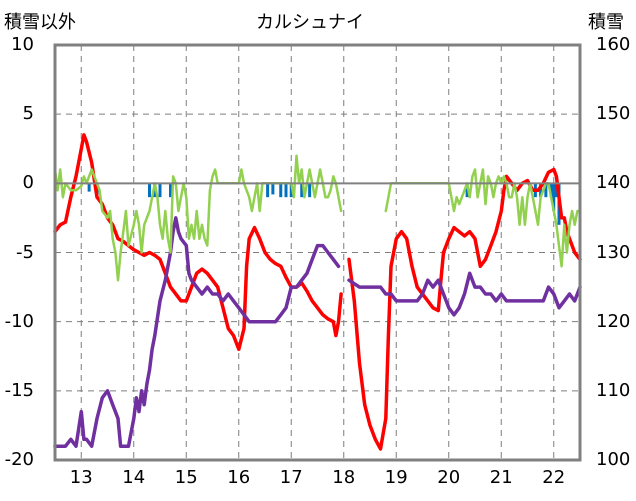  Describe the element at coordinates (19, 459) in the screenshot. I see `left-tick-label: -20` at that location.